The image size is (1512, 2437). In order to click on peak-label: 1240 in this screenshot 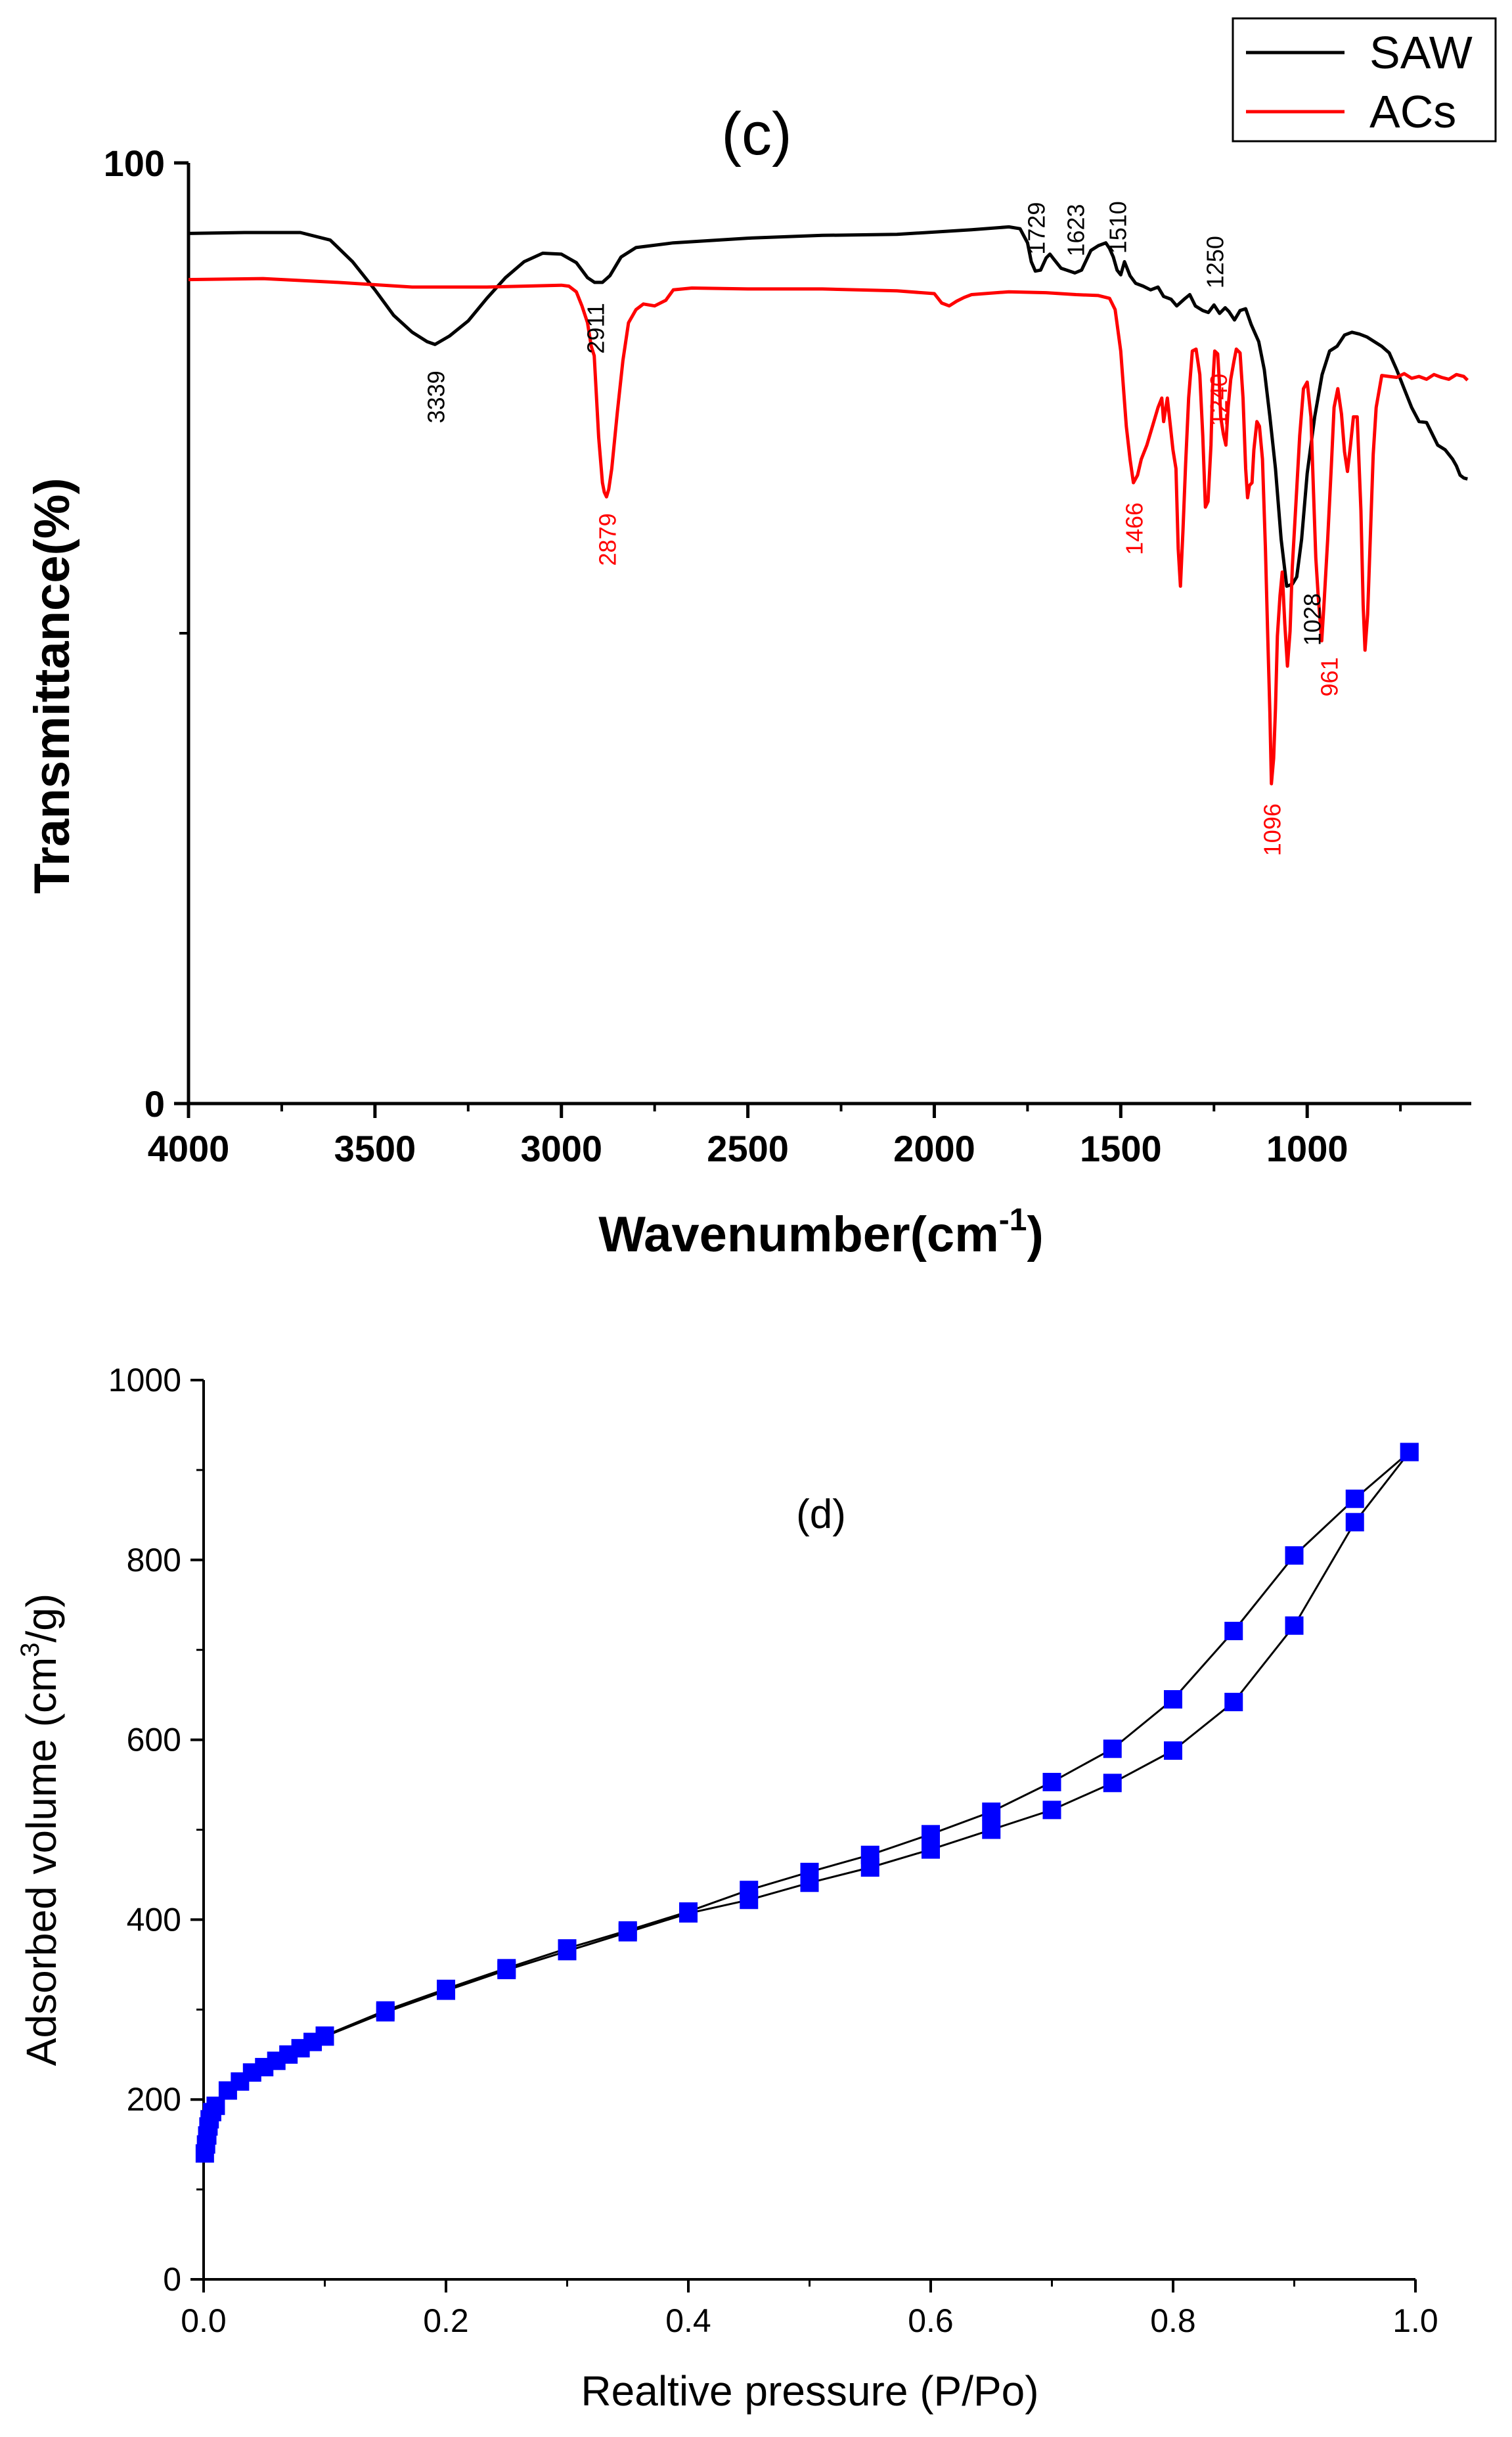, I will do `click(1218, 400)`.